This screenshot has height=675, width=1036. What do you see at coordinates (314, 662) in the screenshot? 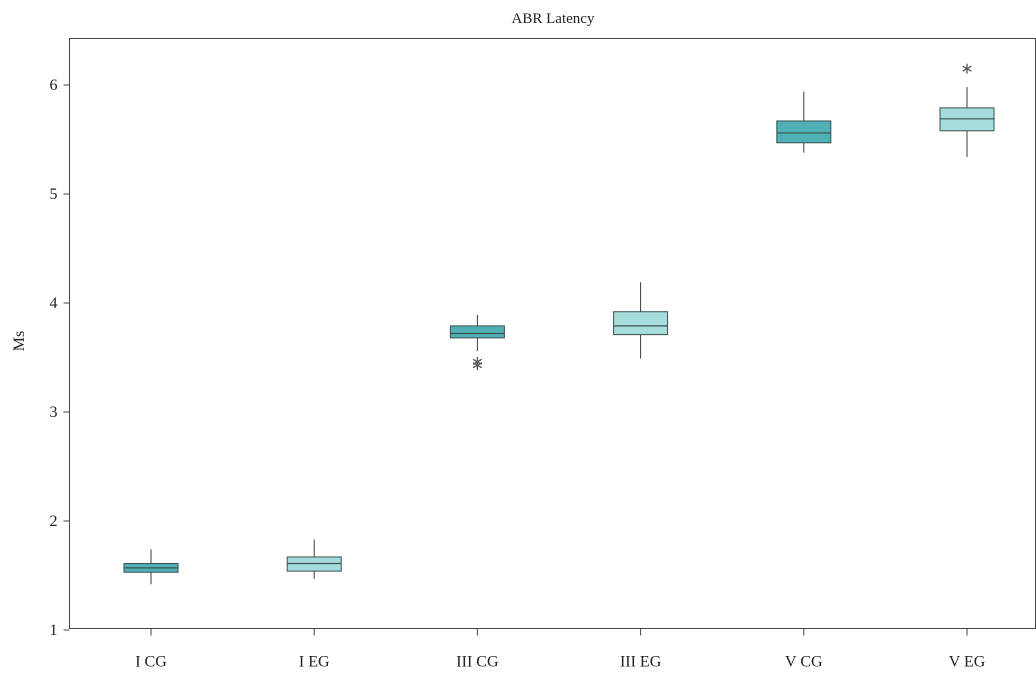
I see `x-tick-label: I EG` at bounding box center [314, 662].